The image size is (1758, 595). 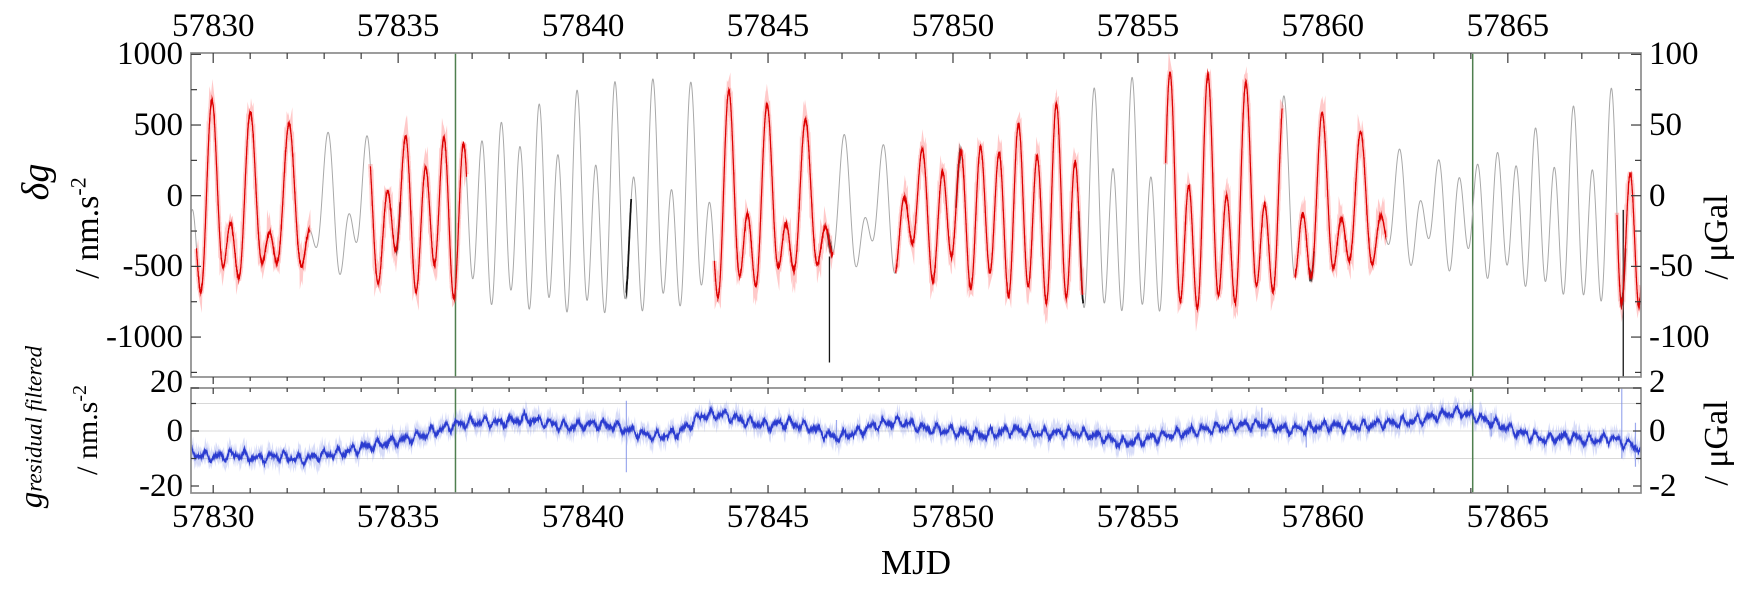 What do you see at coordinates (86, 430) in the screenshot?
I see `bottom-panel-y-axis-unit: / nm.s-2` at bounding box center [86, 430].